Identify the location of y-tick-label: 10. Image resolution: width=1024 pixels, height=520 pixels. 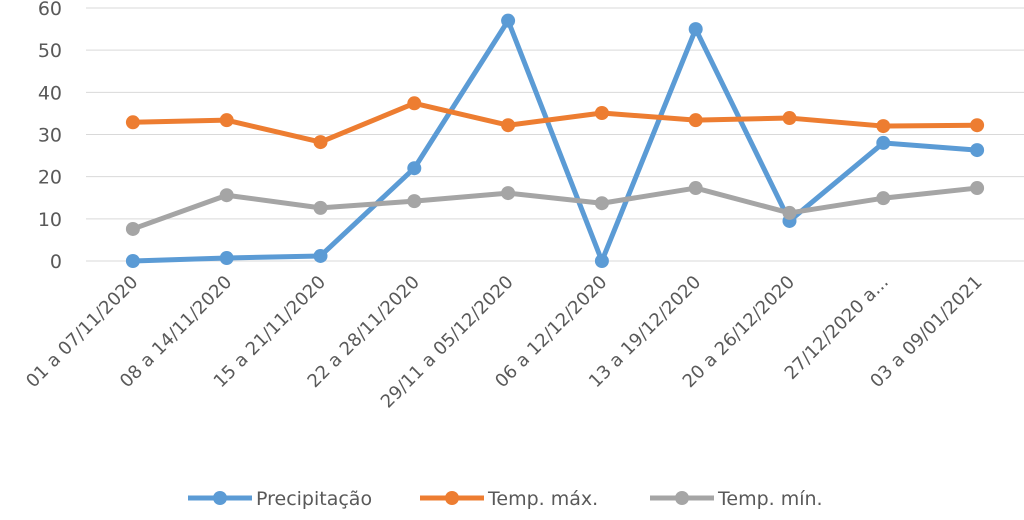
(50, 220).